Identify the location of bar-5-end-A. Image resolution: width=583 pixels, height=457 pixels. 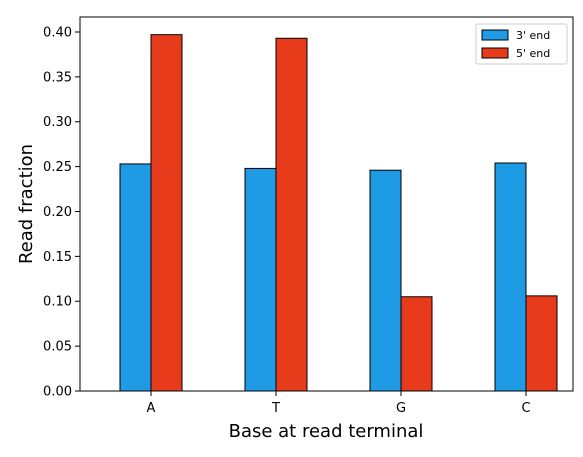
(166, 213).